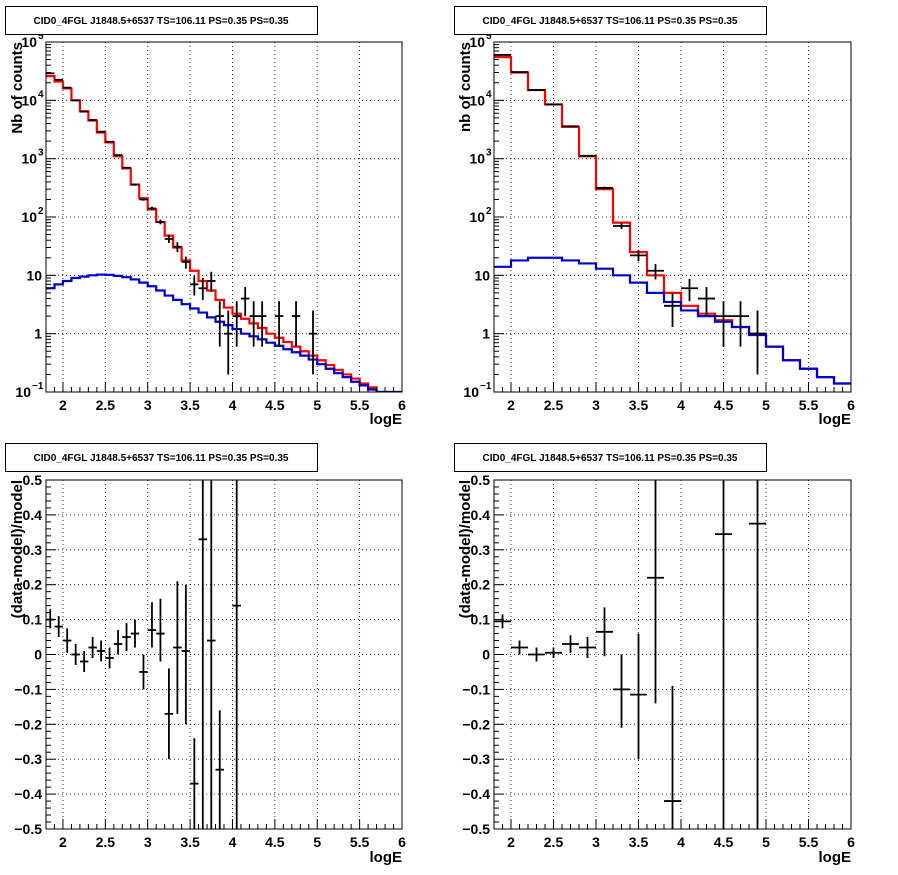 This screenshot has width=898, height=875. What do you see at coordinates (480, 157) in the screenshot?
I see `y-tick-label: 10 3` at bounding box center [480, 157].